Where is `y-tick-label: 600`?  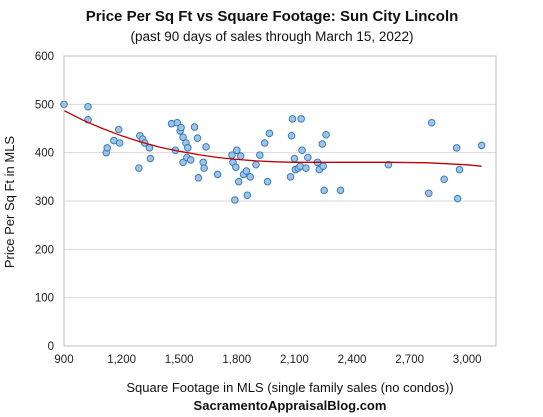
y-tick-label: 600 is located at coordinates (44, 57).